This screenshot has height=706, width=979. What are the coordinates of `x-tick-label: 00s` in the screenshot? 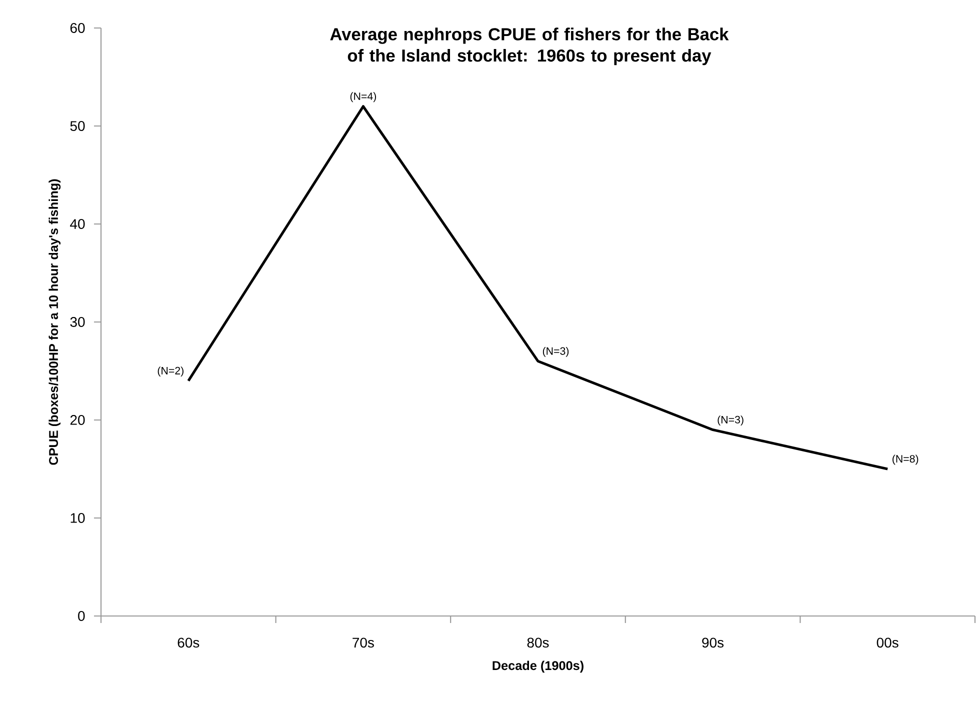 It's located at (887, 643).